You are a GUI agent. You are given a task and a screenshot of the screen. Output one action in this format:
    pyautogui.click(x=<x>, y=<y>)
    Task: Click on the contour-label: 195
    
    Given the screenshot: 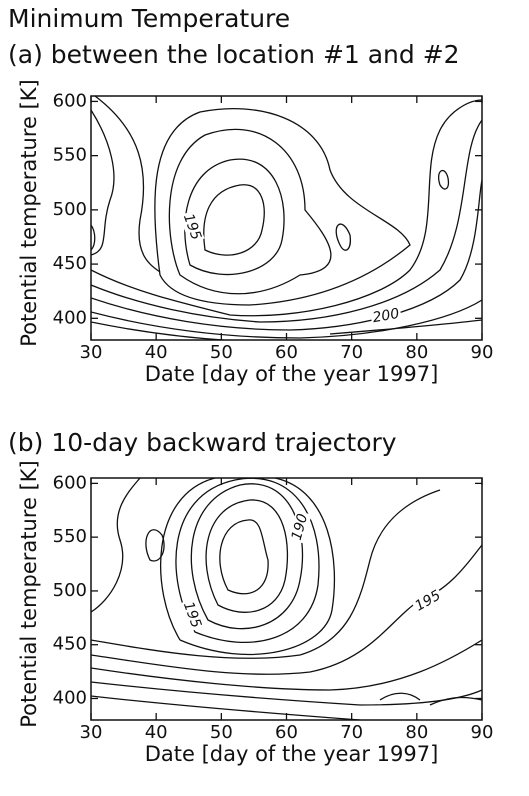 What is the action you would take?
    pyautogui.click(x=192, y=227)
    